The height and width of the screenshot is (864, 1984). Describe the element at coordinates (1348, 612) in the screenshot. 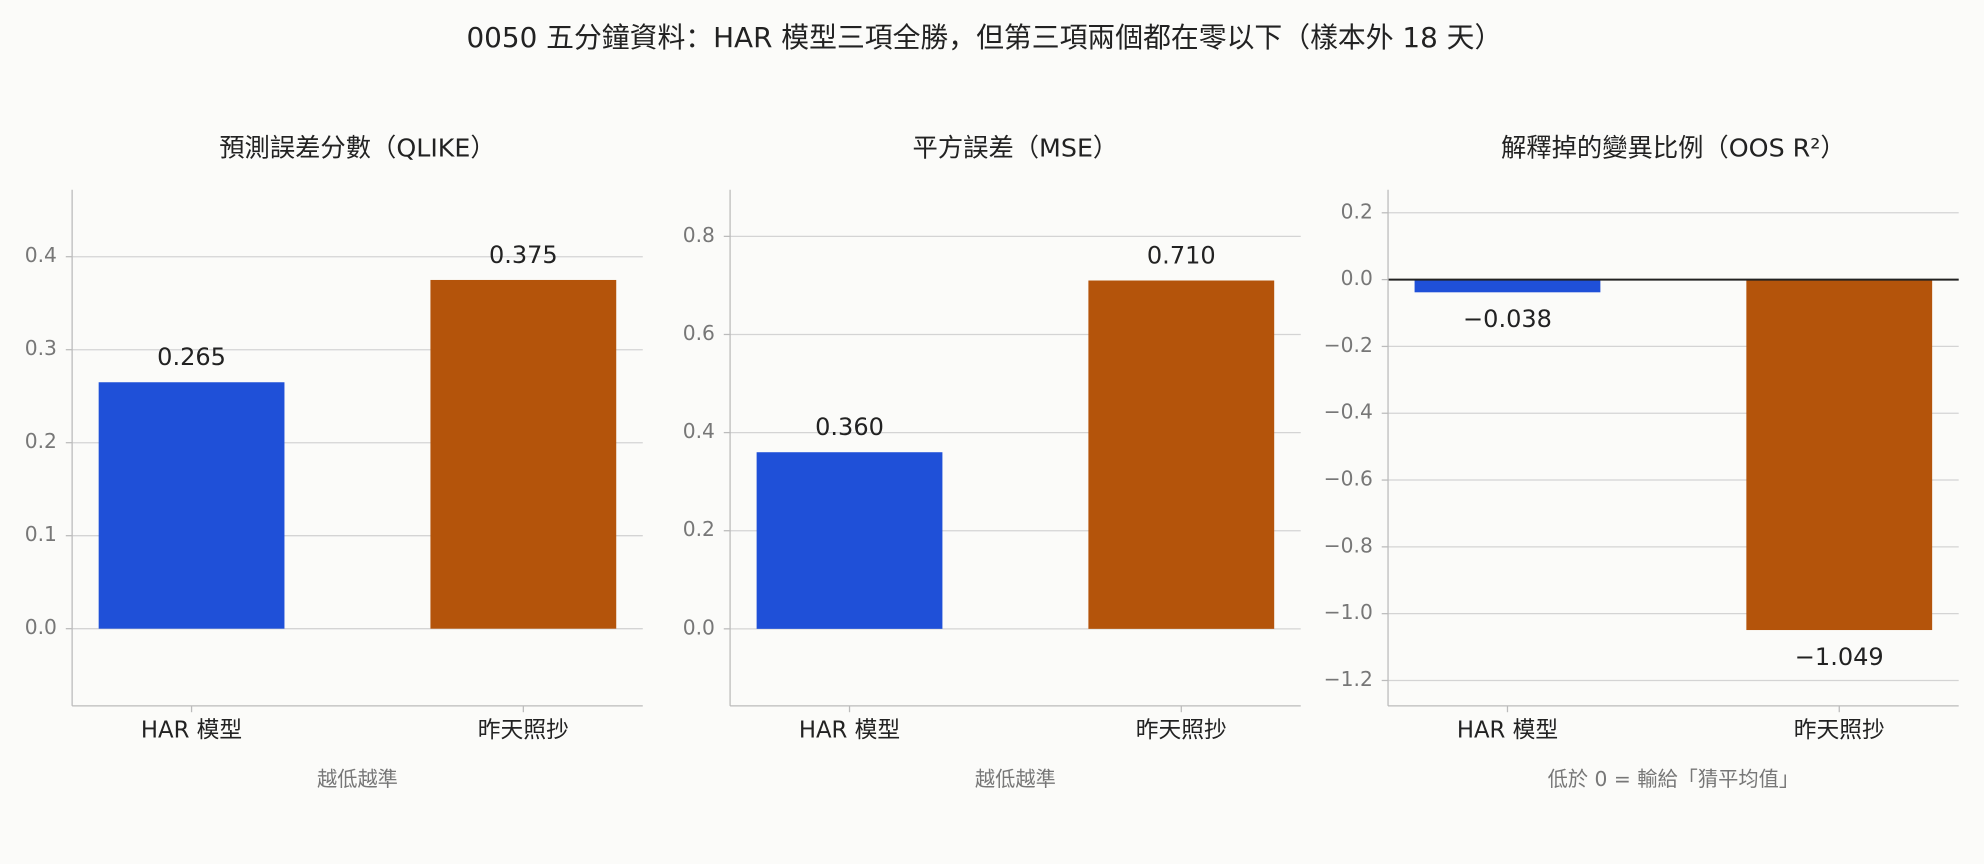

I see `y-tick-label: −1.0` at that location.